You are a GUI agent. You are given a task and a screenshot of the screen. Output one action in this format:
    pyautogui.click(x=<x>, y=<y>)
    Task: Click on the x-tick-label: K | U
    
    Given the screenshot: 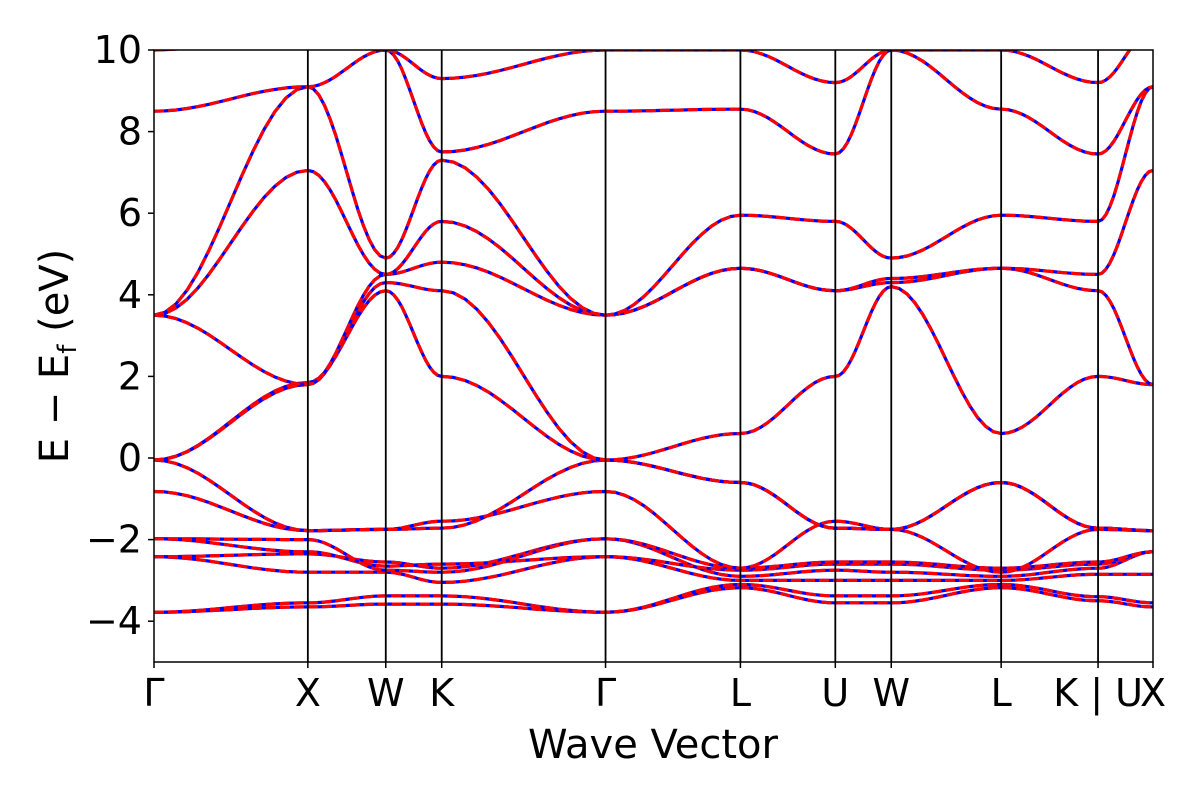 What is the action you would take?
    pyautogui.click(x=1098, y=693)
    